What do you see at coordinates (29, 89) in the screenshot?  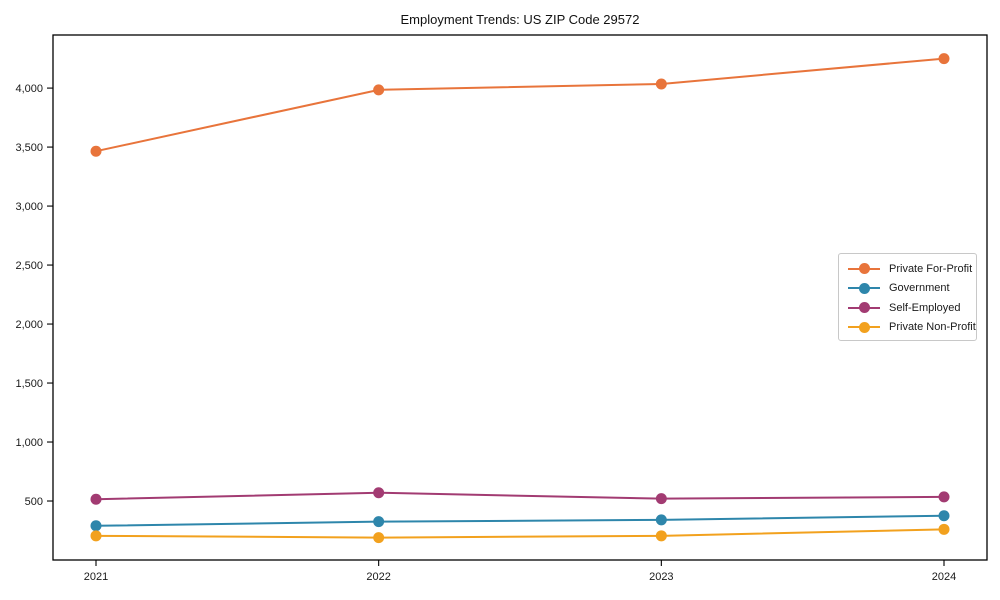 I see `y-tick-label: 4,000` at bounding box center [29, 89].